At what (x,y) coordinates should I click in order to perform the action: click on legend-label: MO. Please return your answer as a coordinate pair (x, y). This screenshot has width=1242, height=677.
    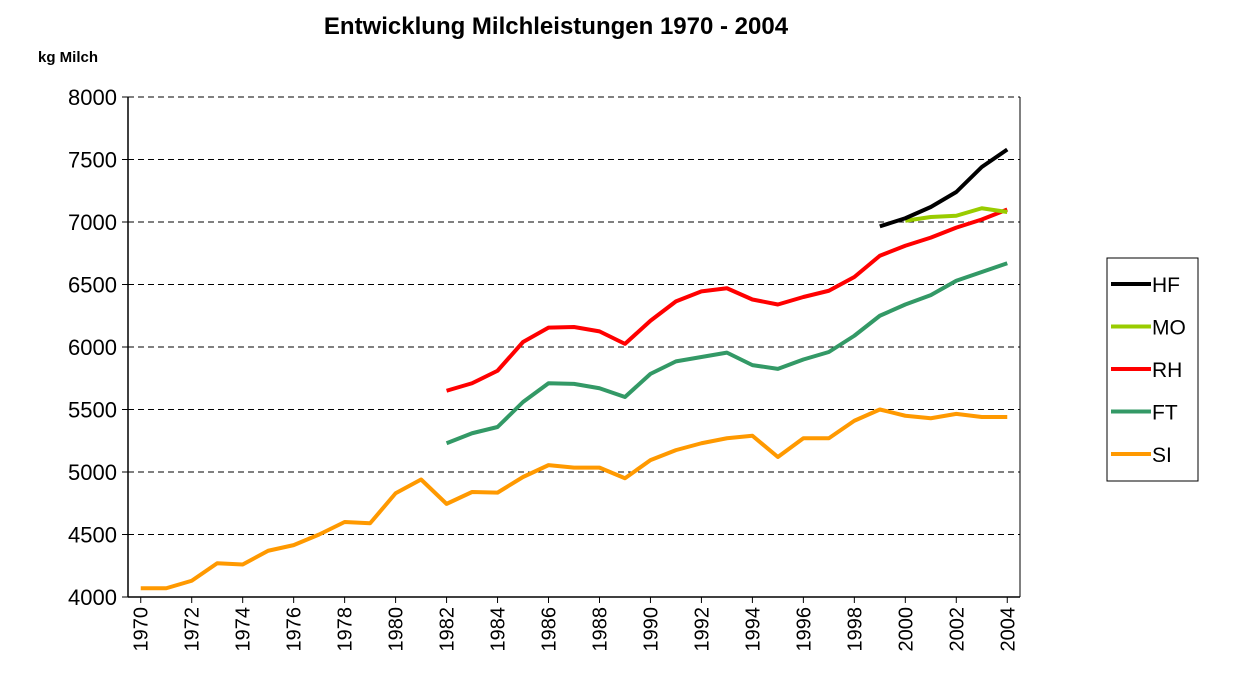
    Looking at the image, I should click on (1169, 328).